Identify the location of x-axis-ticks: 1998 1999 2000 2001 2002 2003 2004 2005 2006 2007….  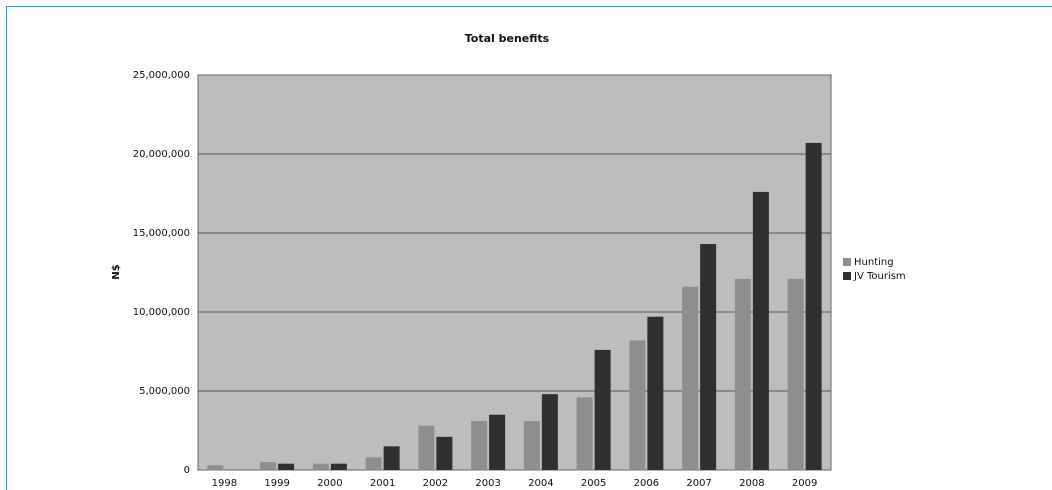
(515, 483).